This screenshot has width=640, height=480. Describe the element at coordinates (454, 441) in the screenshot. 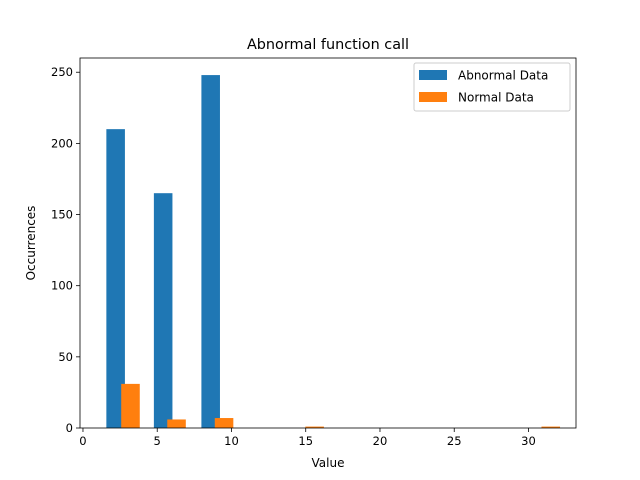

I see `x-tick-label: 25` at that location.